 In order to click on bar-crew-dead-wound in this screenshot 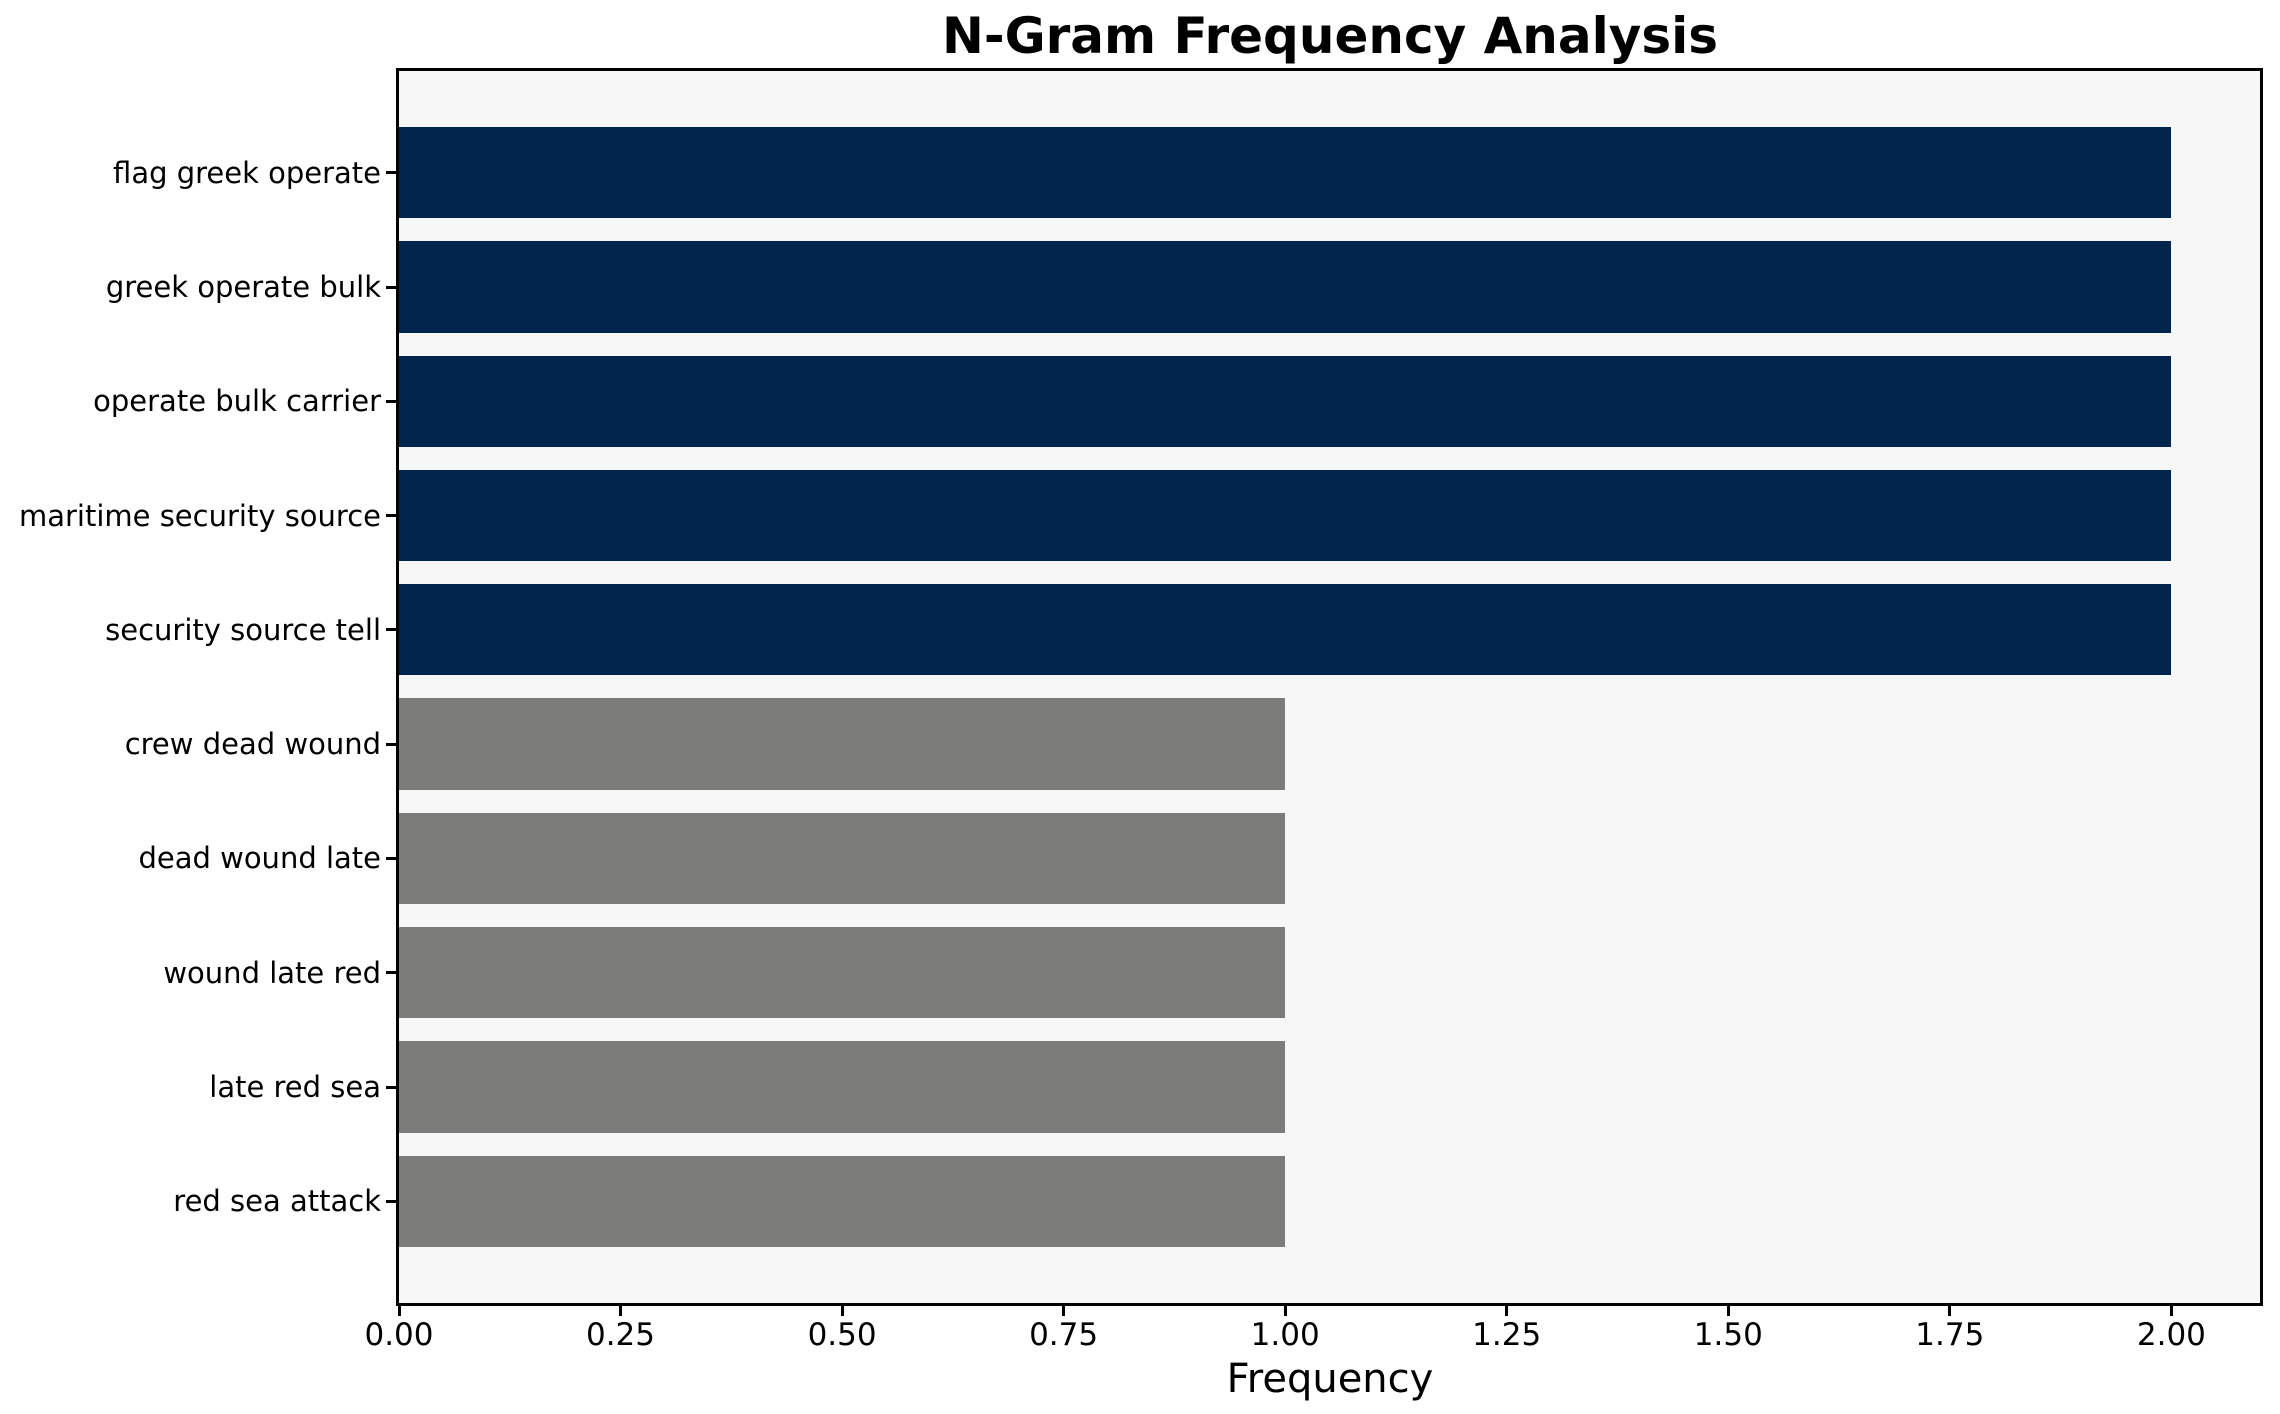, I will do `click(842, 744)`.